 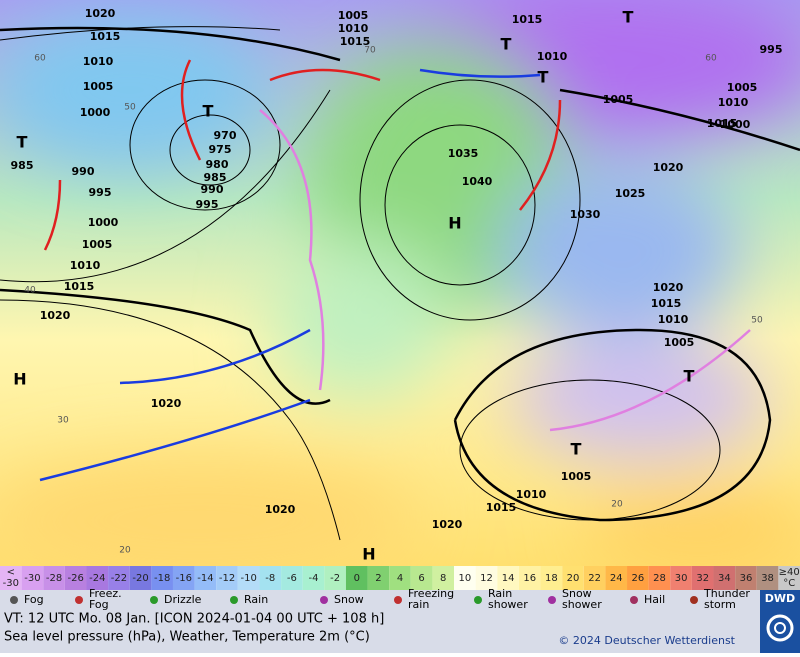 What do you see at coordinates (256, 599) in the screenshot?
I see `legend-label: Rain` at bounding box center [256, 599].